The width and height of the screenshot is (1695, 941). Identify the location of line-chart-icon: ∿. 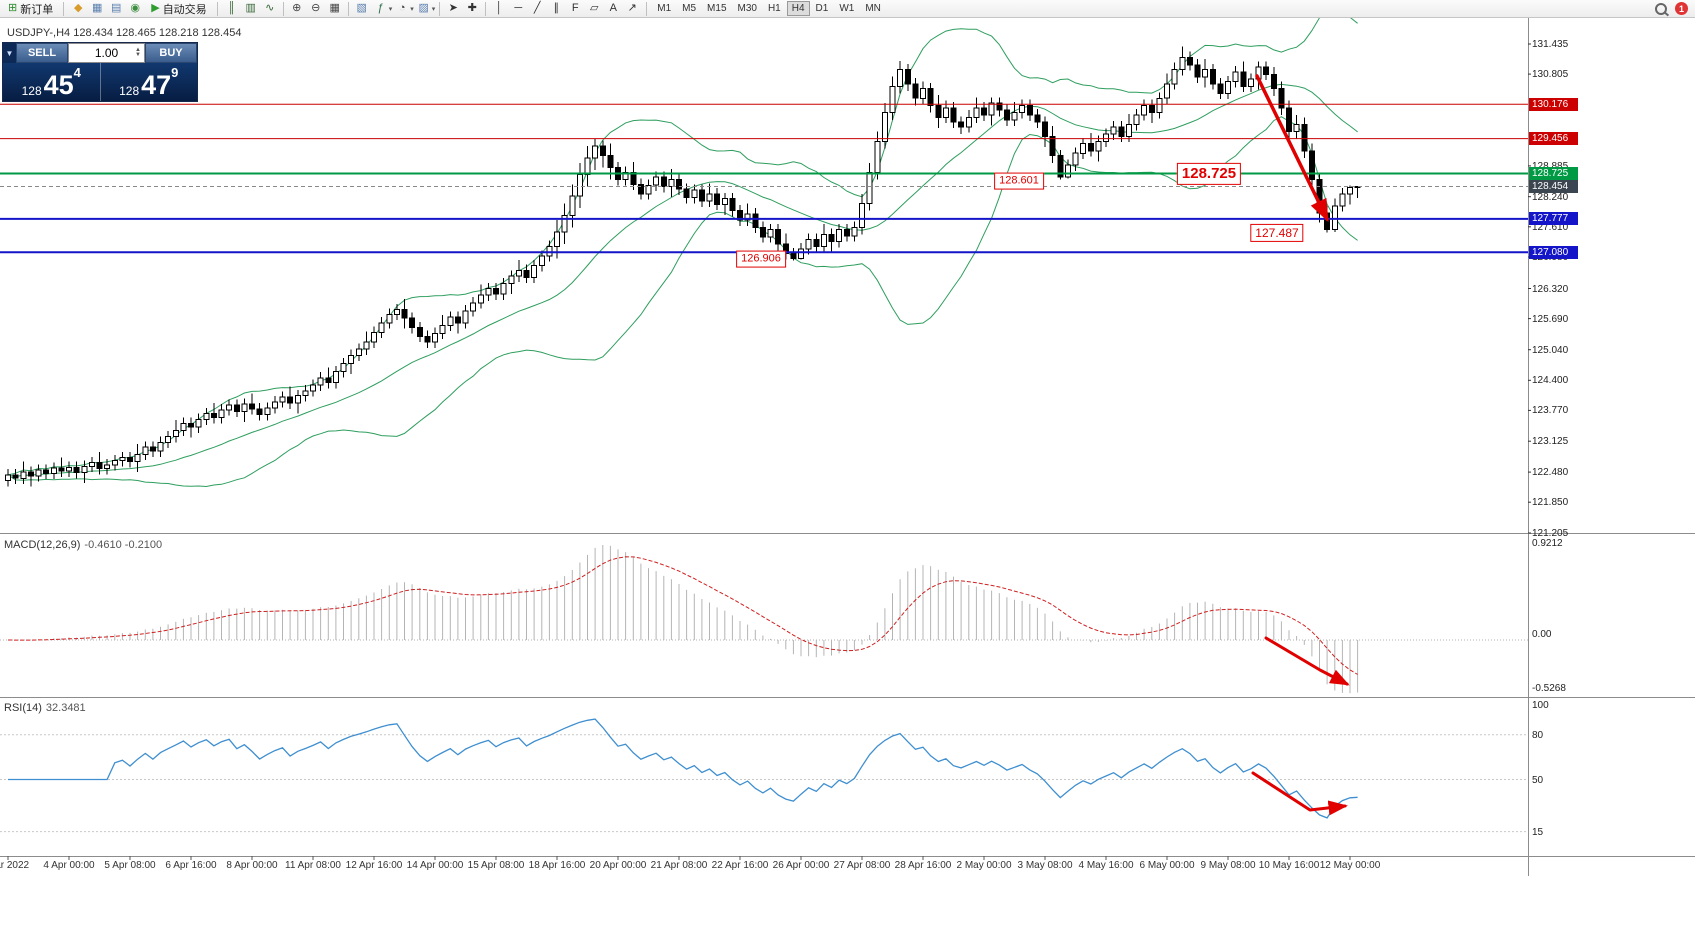
(270, 8).